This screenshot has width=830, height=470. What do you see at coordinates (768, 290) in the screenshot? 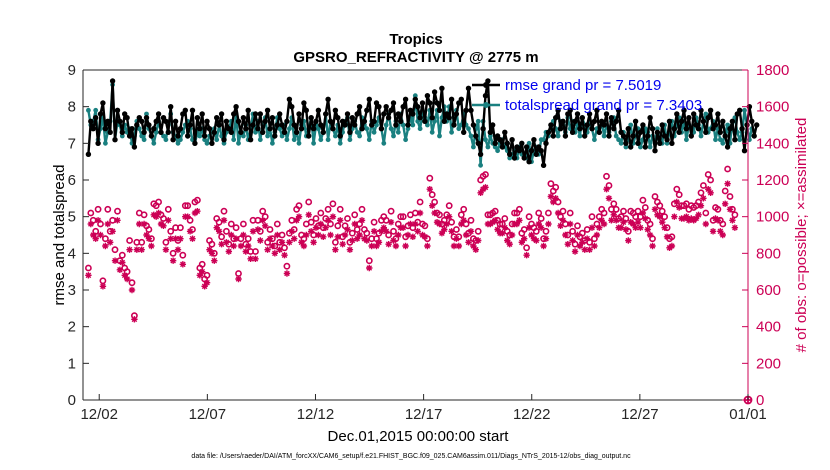
I see `y-right-tick-label: 600` at bounding box center [768, 290].